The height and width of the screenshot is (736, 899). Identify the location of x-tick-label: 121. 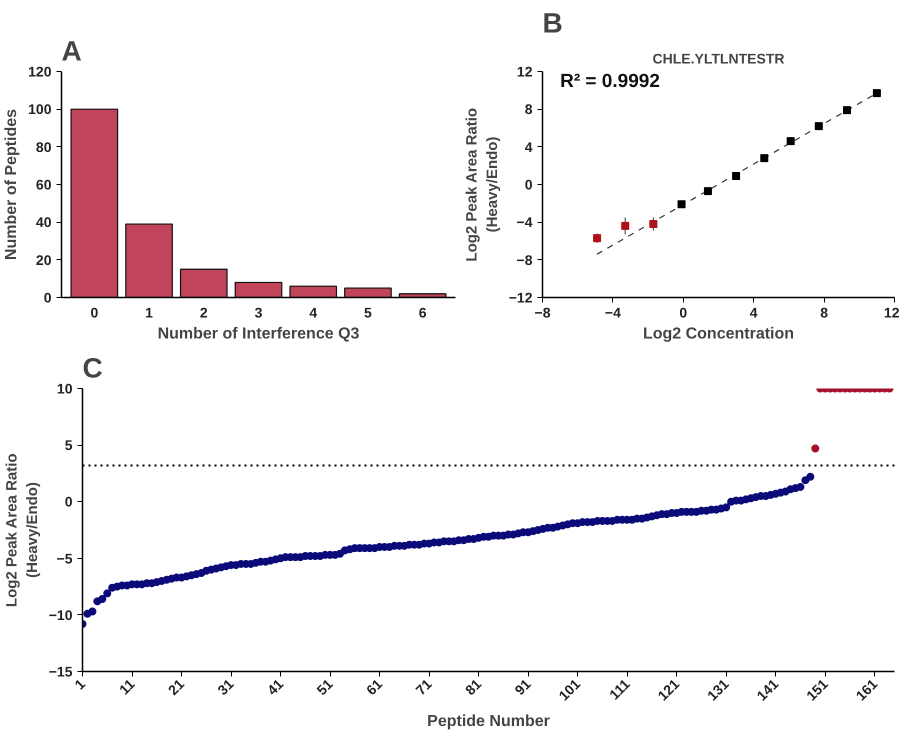
(668, 690).